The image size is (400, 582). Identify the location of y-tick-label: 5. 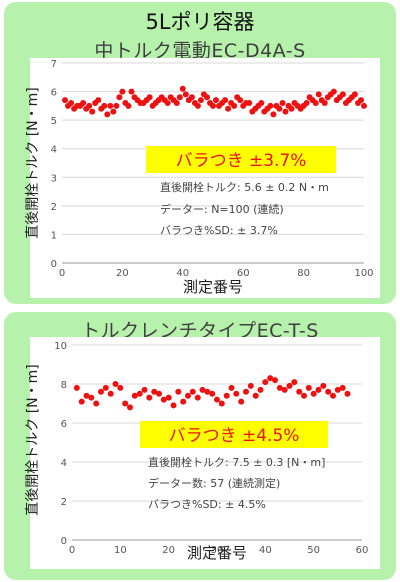
(54, 121).